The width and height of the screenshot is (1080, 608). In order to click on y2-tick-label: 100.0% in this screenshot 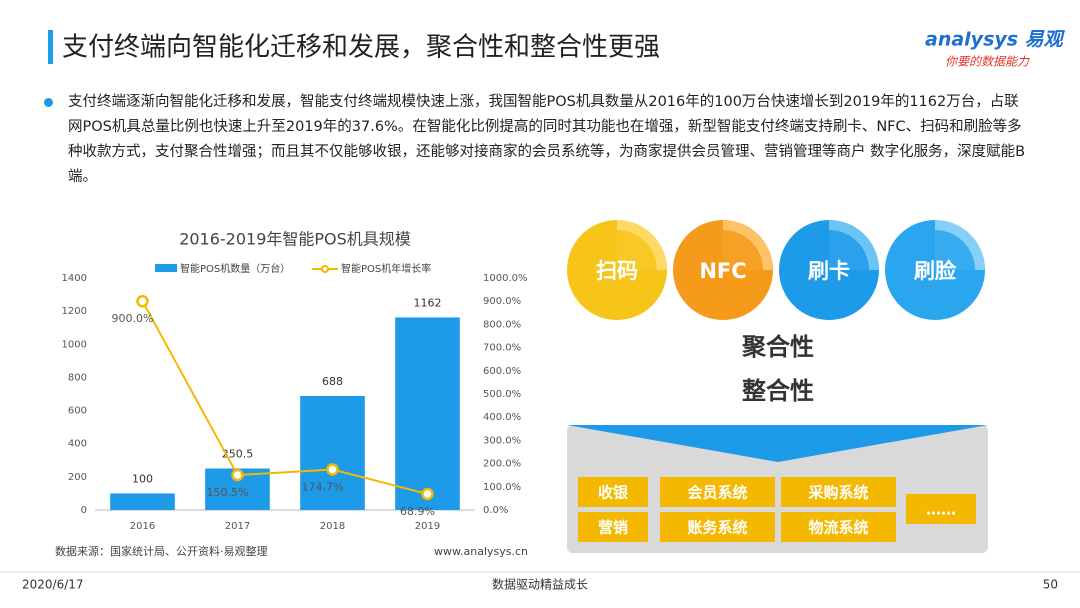, I will do `click(502, 487)`.